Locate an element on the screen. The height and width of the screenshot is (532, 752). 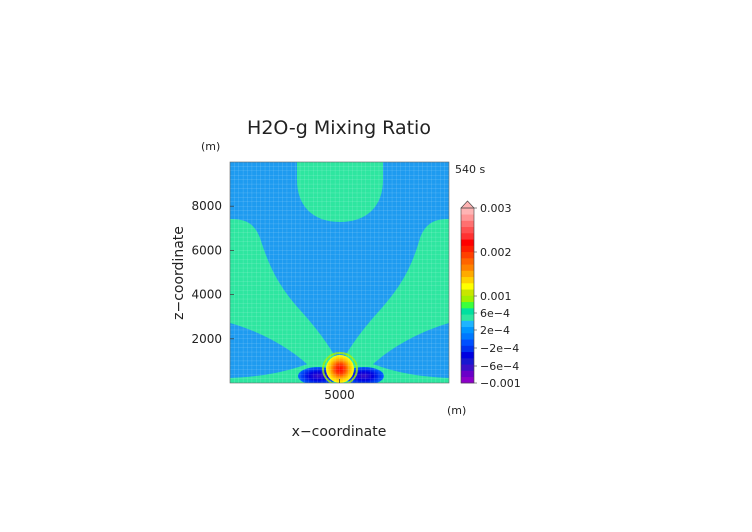
x-tick-label: 5000 is located at coordinates (339, 395).